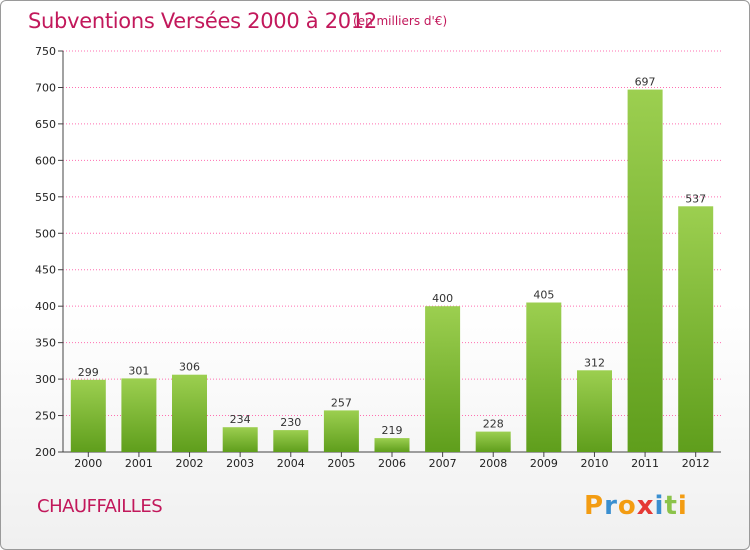 This screenshot has width=750, height=550. What do you see at coordinates (190, 463) in the screenshot?
I see `x-tick-label: 2002` at bounding box center [190, 463].